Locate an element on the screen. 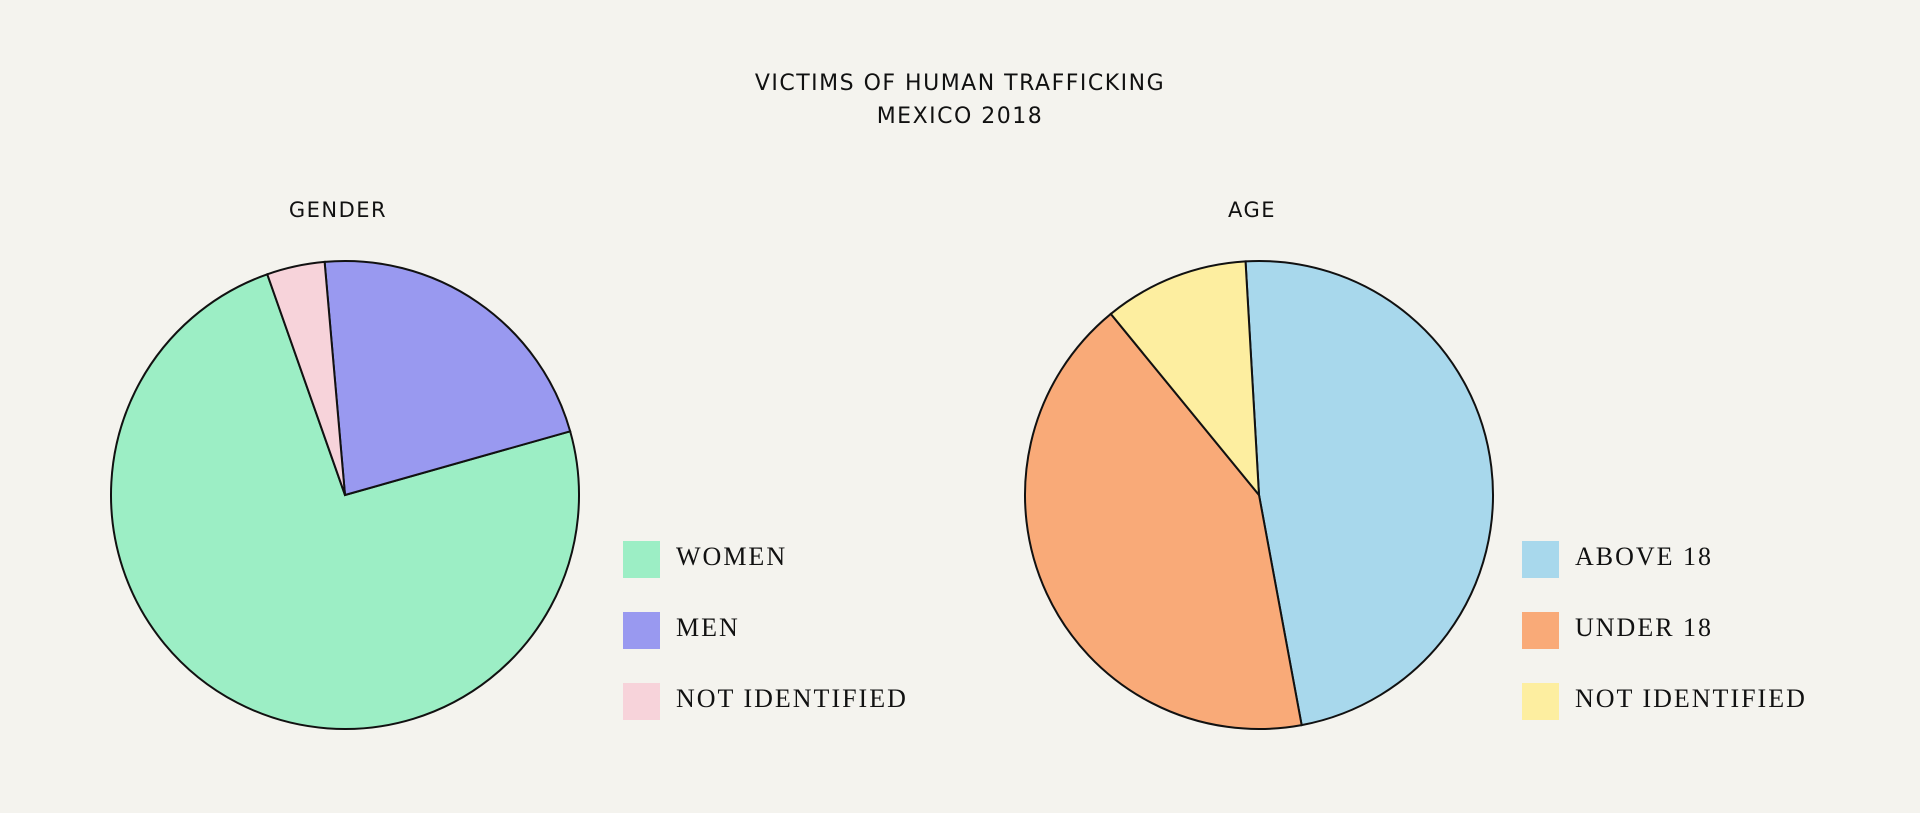  legend-label: UNDER 18 is located at coordinates (1644, 627).